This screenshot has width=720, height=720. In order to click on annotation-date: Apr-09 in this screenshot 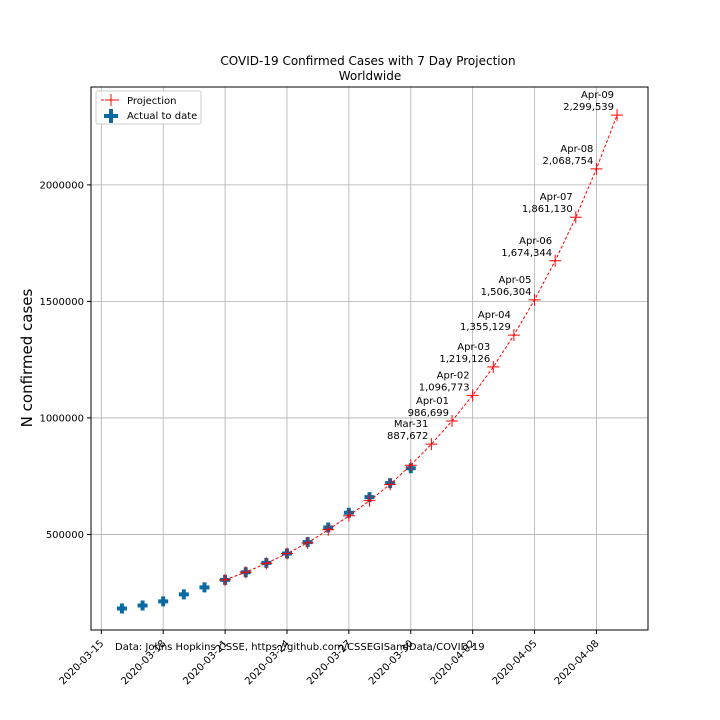, I will do `click(597, 95)`.